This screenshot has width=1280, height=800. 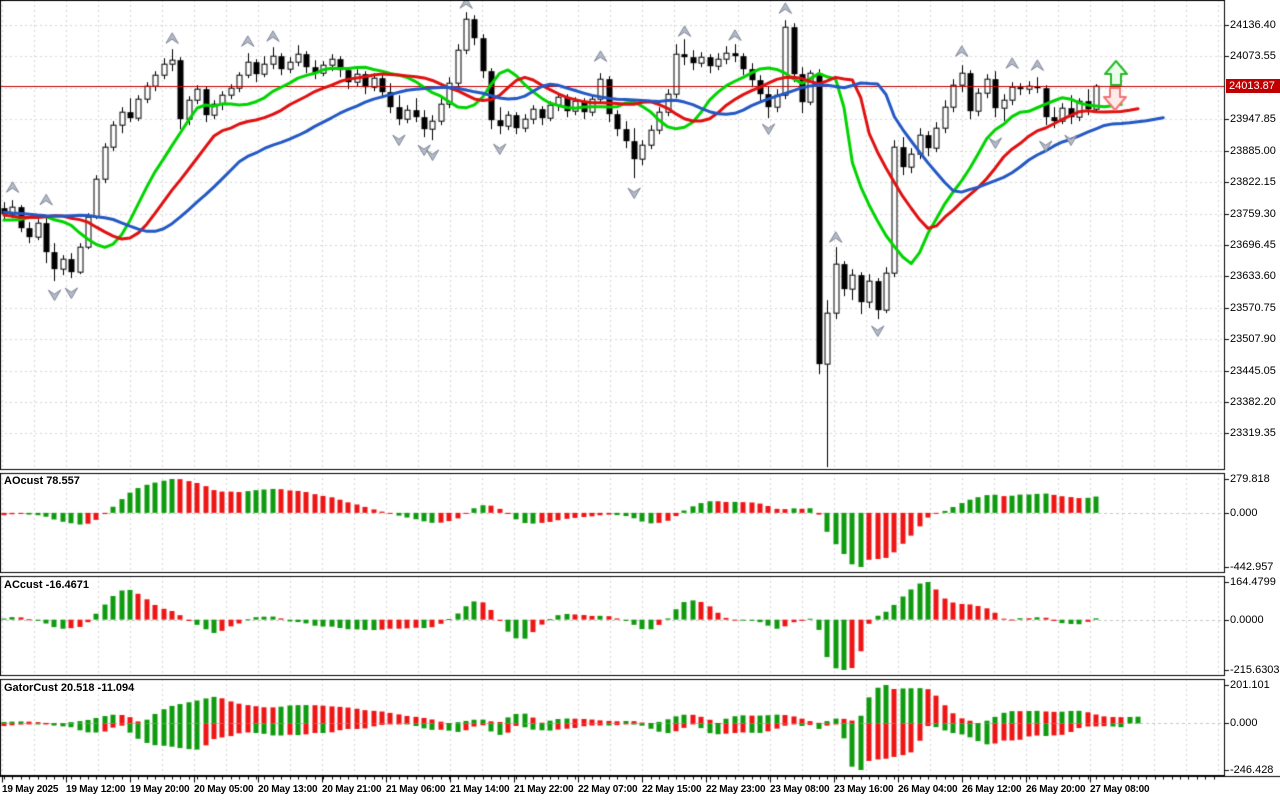 What do you see at coordinates (1120, 789) in the screenshot?
I see `time-axis-label: 27 May 08:00` at bounding box center [1120, 789].